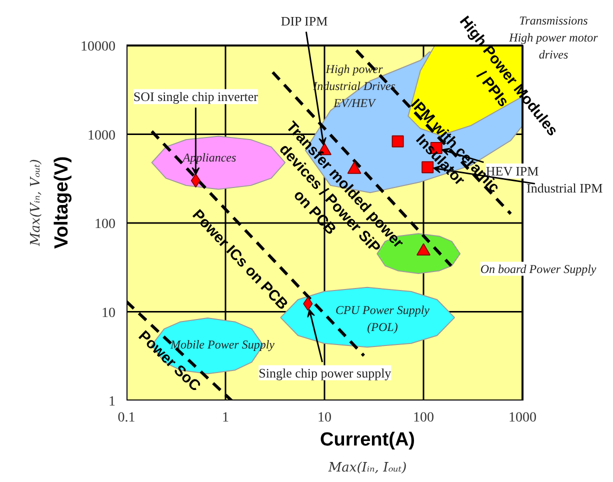 This screenshot has width=613, height=482. I want to click on x-tick-label: 1000, so click(522, 418).